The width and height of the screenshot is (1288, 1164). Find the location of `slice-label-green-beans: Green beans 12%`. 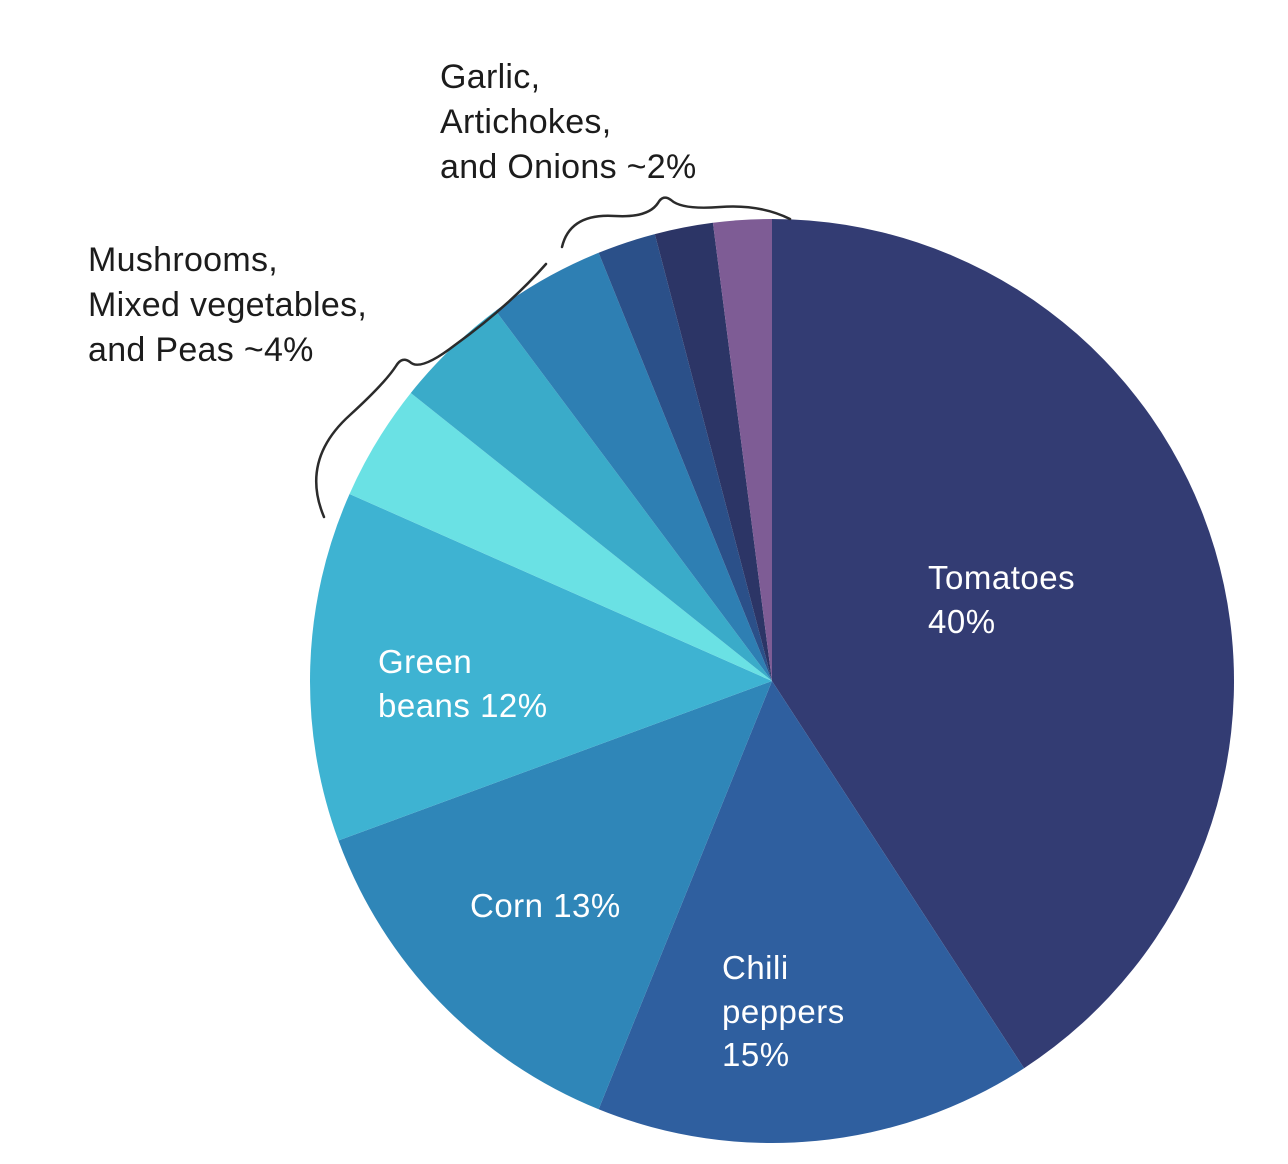

slice-label-green-beans: Green beans 12% is located at coordinates (463, 683).